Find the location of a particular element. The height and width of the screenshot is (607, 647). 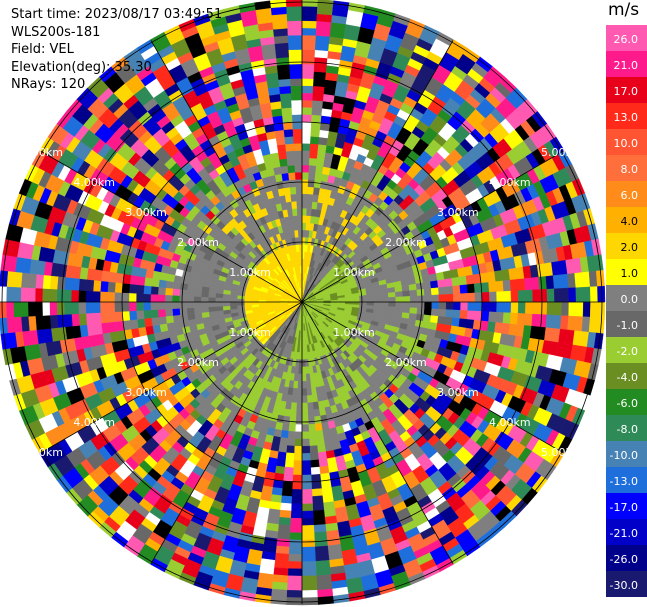

colorbar-tick-label: 10.0 is located at coordinates (626, 143).